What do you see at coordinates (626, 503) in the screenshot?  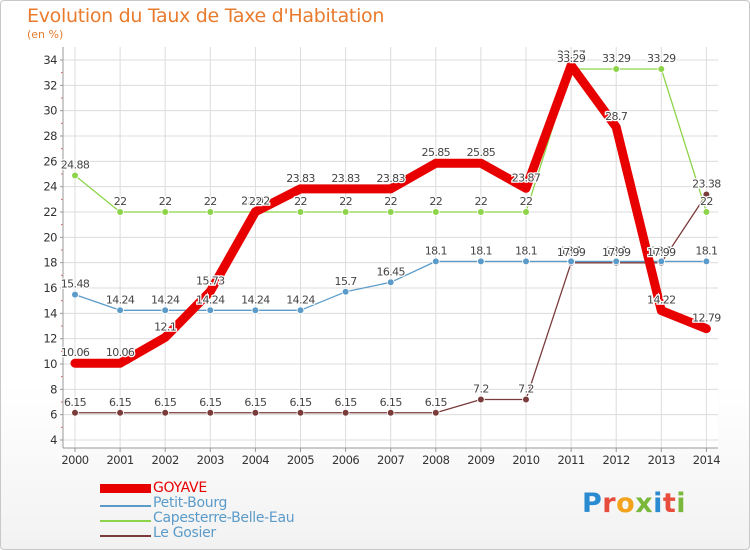 I see `logo-letter-2: o` at bounding box center [626, 503].